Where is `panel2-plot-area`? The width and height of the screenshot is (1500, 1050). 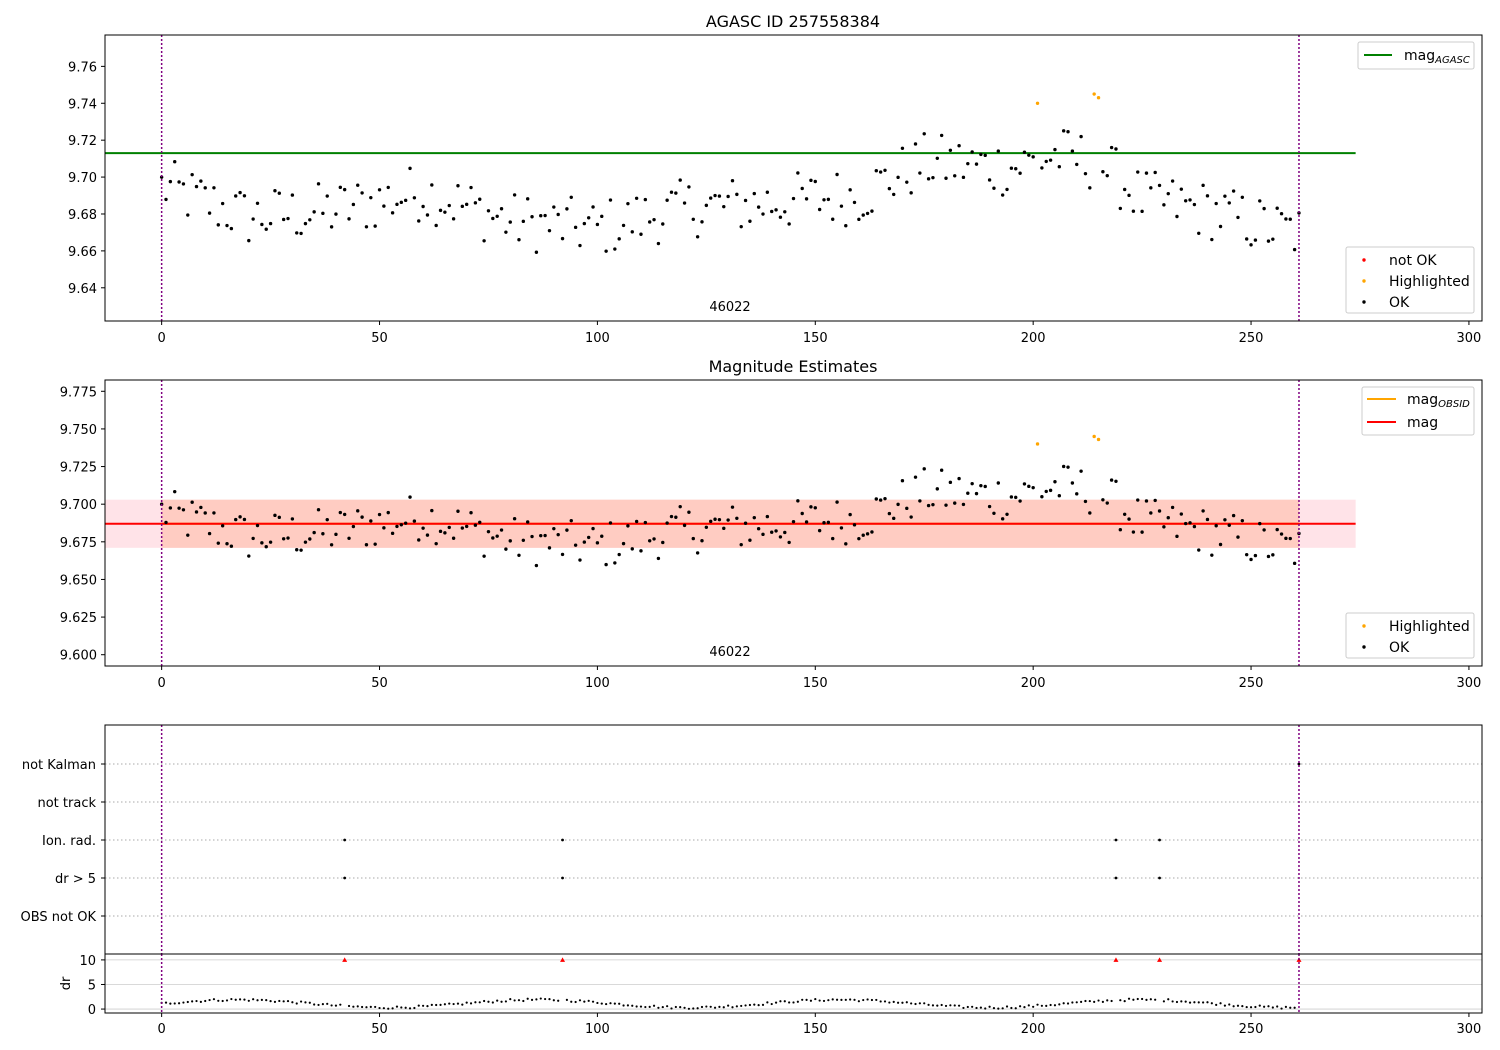
panel2-plot-area is located at coordinates (730, 501).